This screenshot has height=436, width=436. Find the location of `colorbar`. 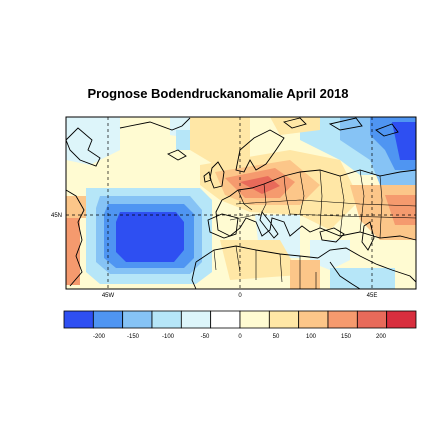

colorbar is located at coordinates (240, 319).